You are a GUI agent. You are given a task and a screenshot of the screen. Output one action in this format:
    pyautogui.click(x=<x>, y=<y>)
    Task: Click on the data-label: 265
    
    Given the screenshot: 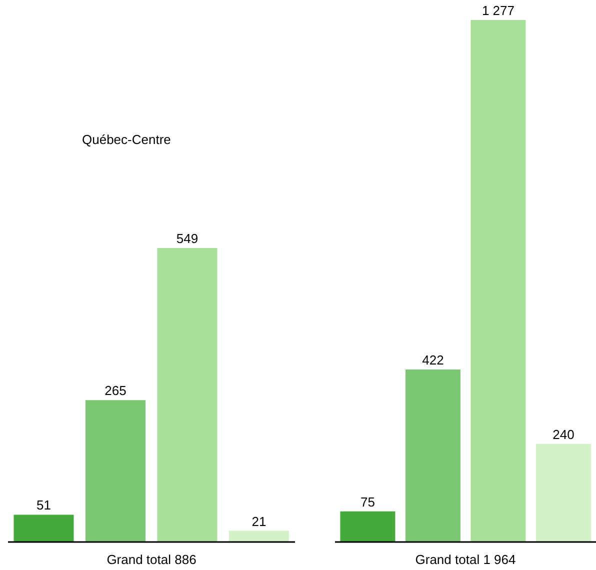 What is the action you would take?
    pyautogui.click(x=115, y=390)
    